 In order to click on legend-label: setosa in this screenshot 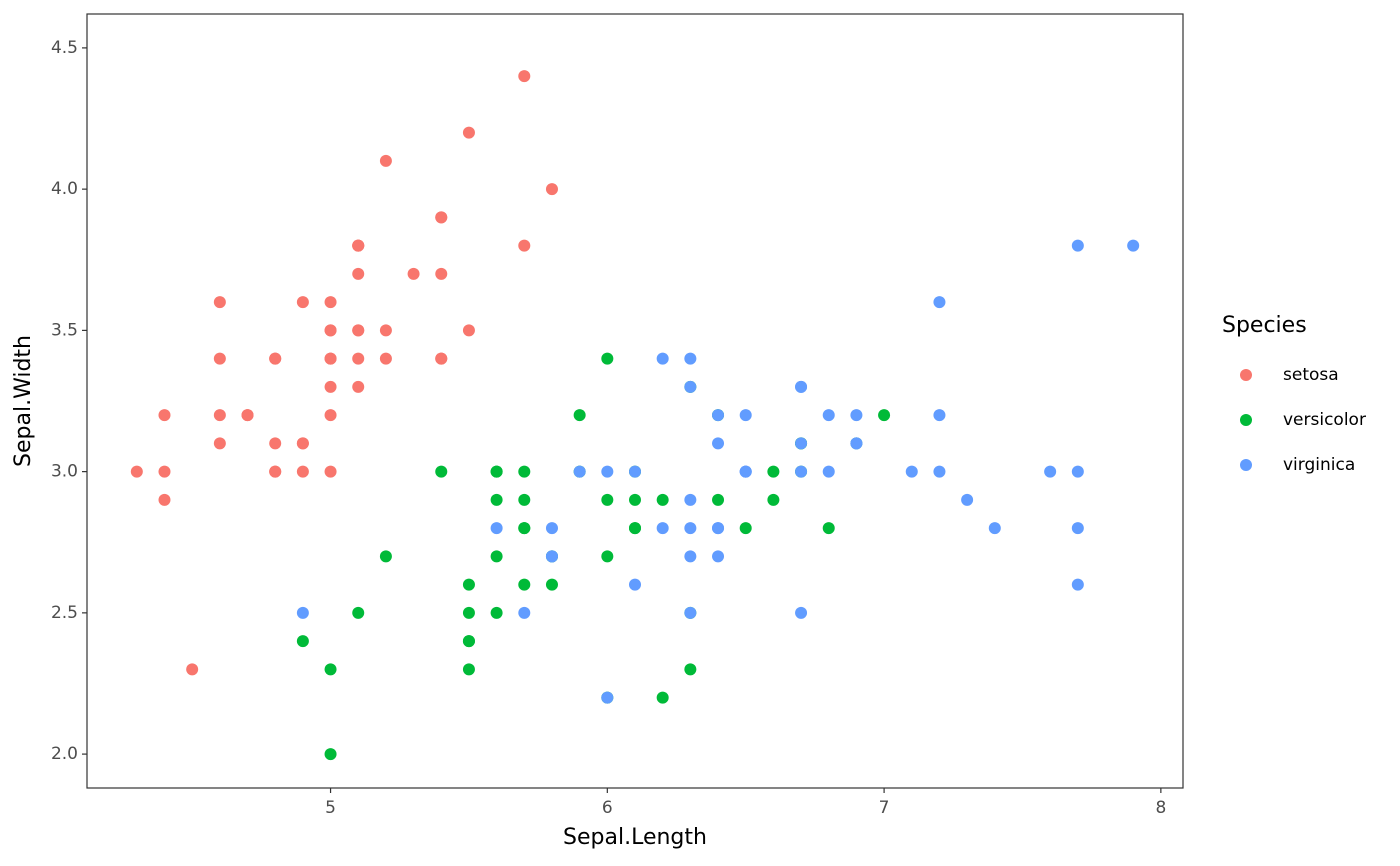, I will do `click(1311, 375)`.